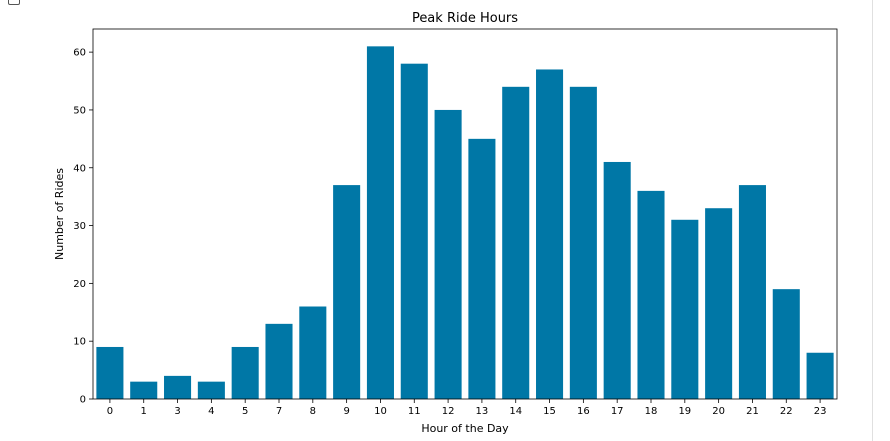  Describe the element at coordinates (279, 411) in the screenshot. I see `x-tick-label: 7` at that location.